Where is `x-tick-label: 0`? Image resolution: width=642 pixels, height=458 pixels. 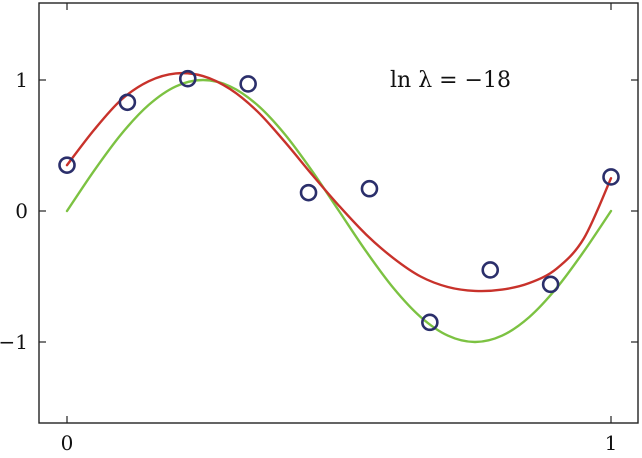
x-tick-label: 0 is located at coordinates (67, 443).